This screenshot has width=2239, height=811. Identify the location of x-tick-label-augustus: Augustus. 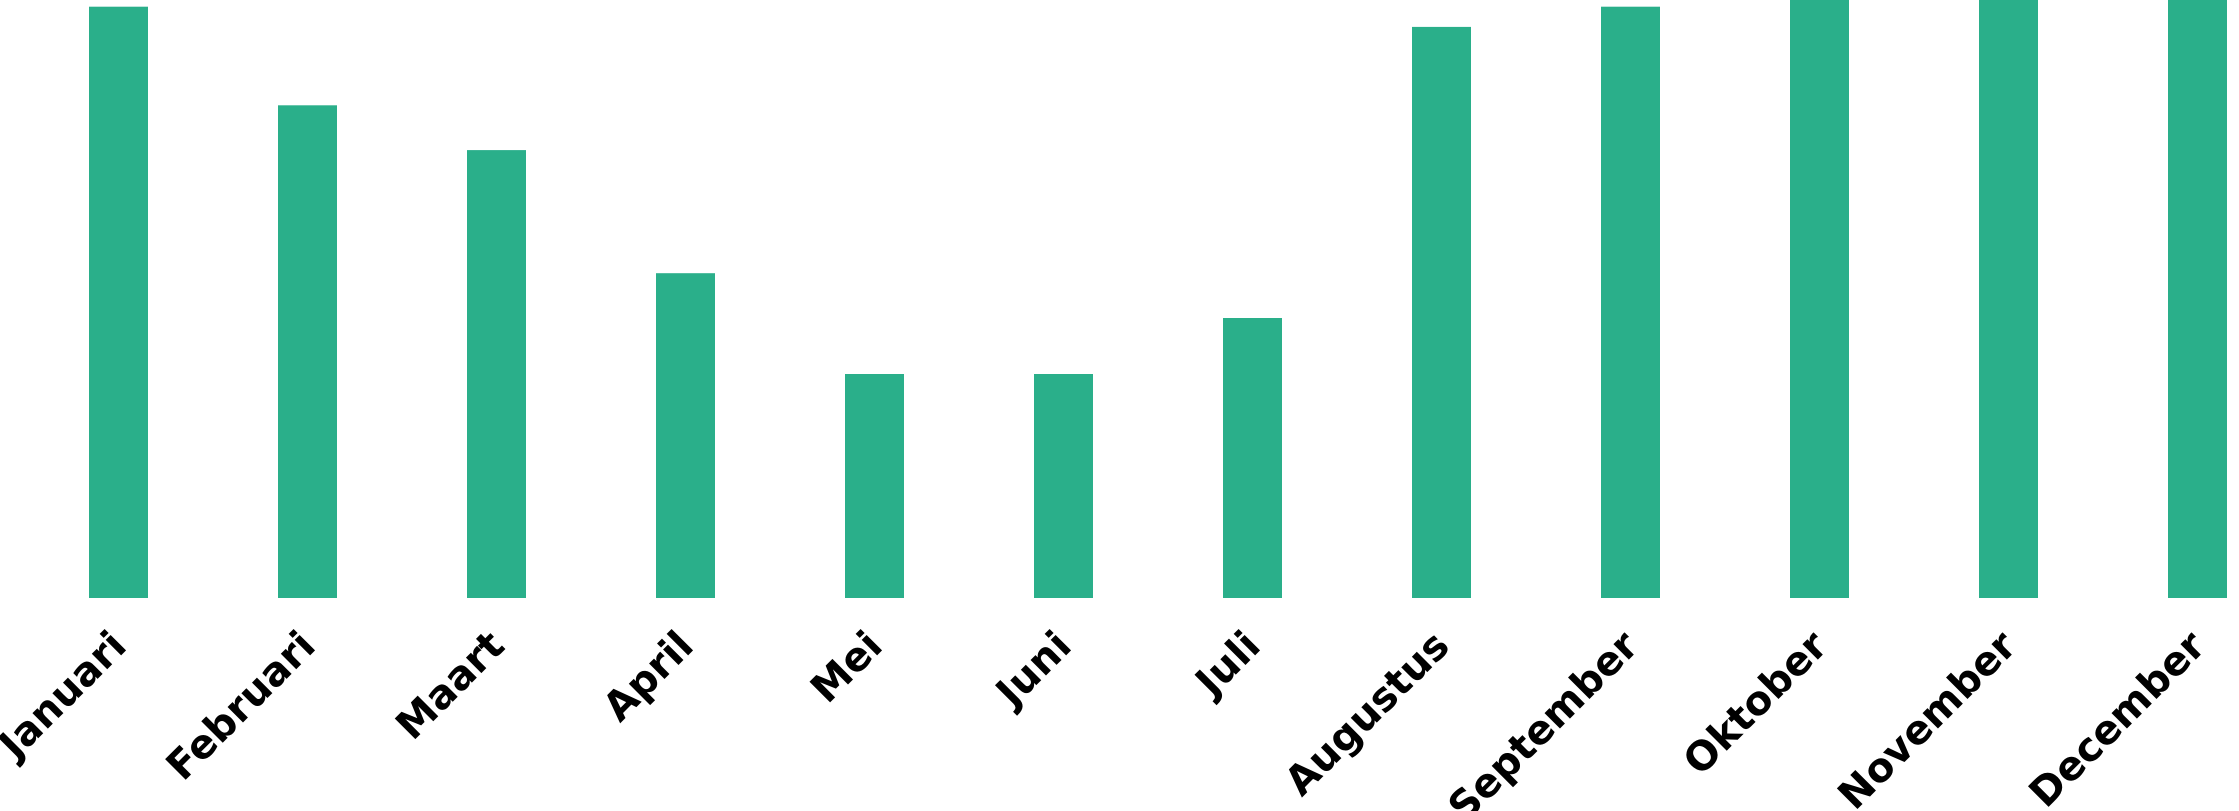
(1367, 714).